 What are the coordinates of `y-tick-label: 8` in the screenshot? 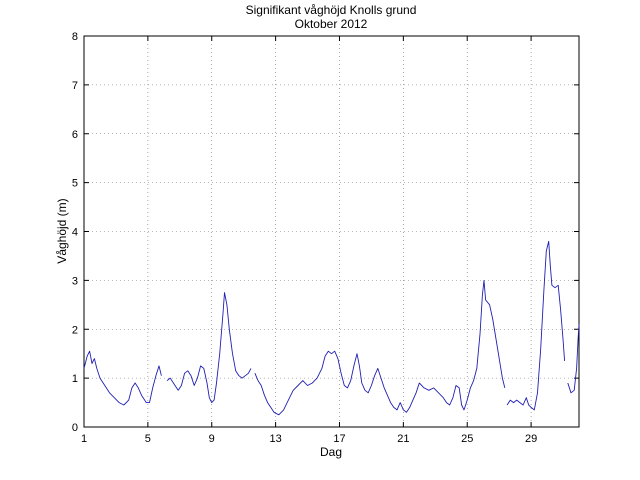 It's located at (75, 37).